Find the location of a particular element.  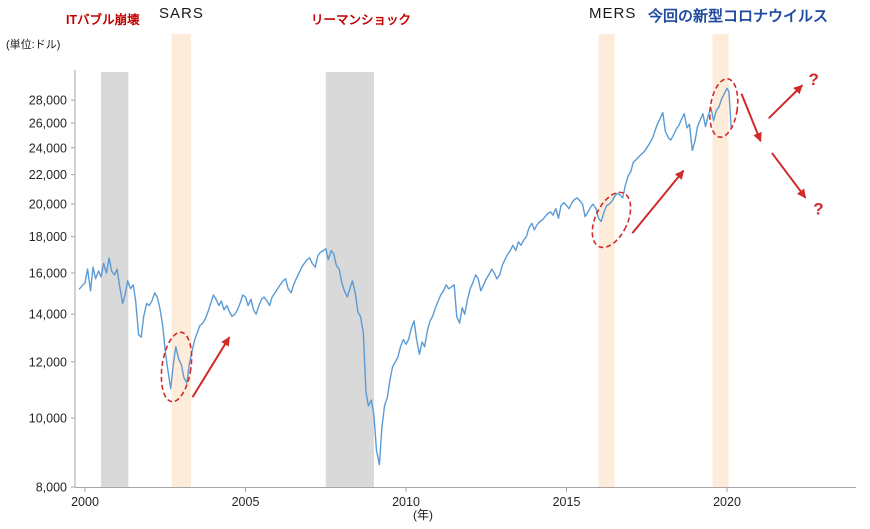

y-tick-label: 28,000 is located at coordinates (48, 101).